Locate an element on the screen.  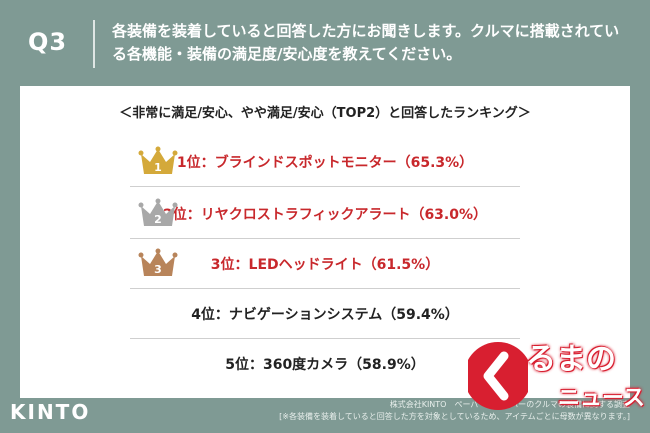
crown-number: 2 is located at coordinates (158, 219).